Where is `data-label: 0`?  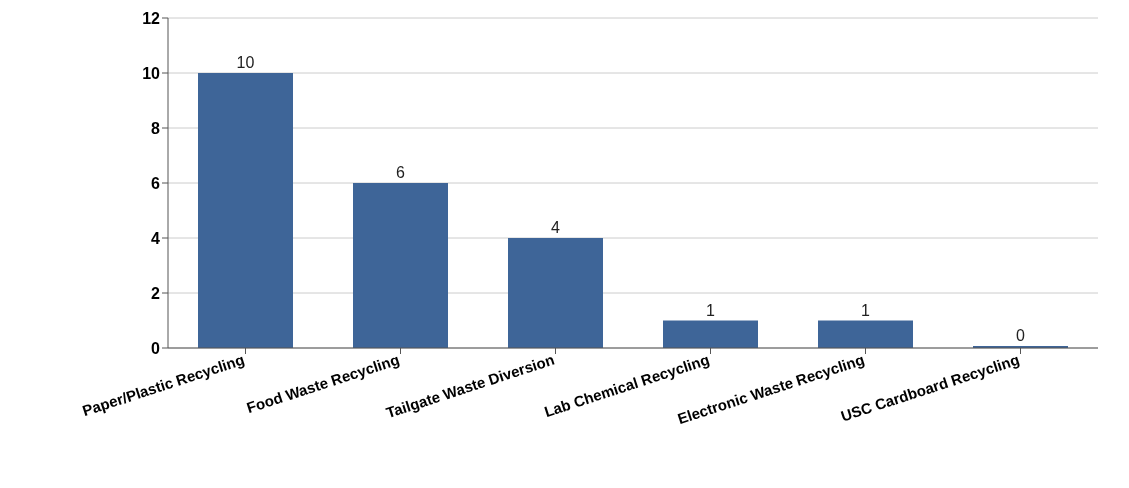
data-label: 0 is located at coordinates (1021, 335).